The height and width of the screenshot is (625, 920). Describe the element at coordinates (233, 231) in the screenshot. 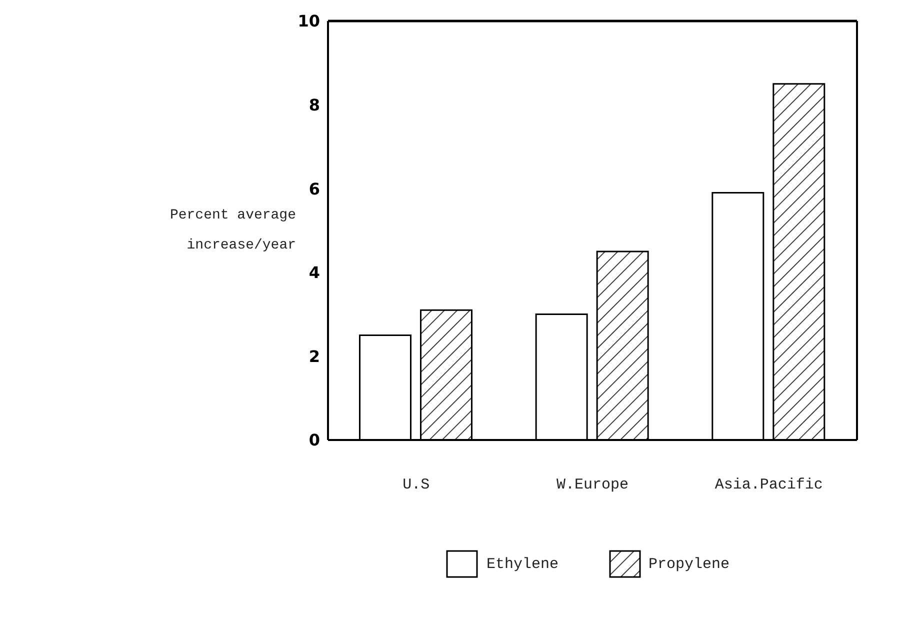

I see `y-axis-title: Percent average increase/year` at that location.